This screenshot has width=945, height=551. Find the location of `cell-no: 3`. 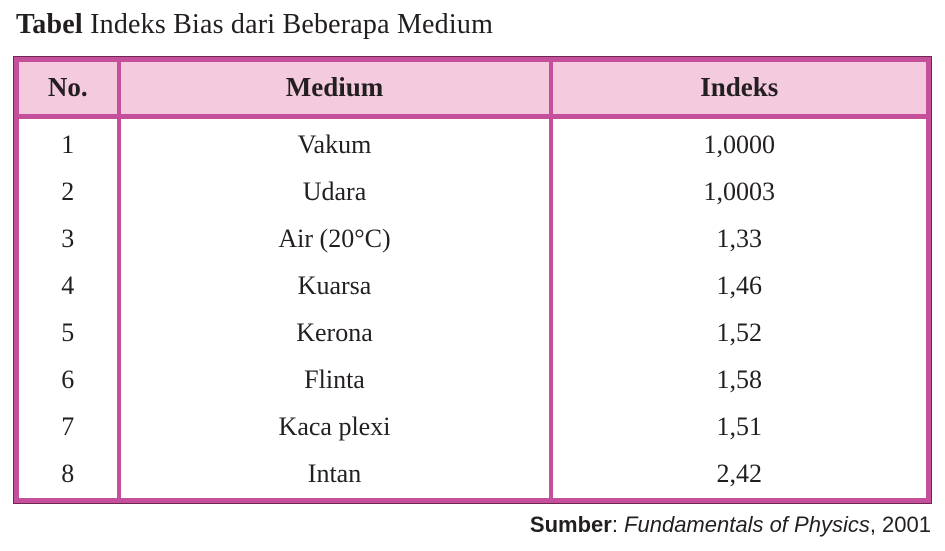

cell-no: 3 is located at coordinates (67, 239).